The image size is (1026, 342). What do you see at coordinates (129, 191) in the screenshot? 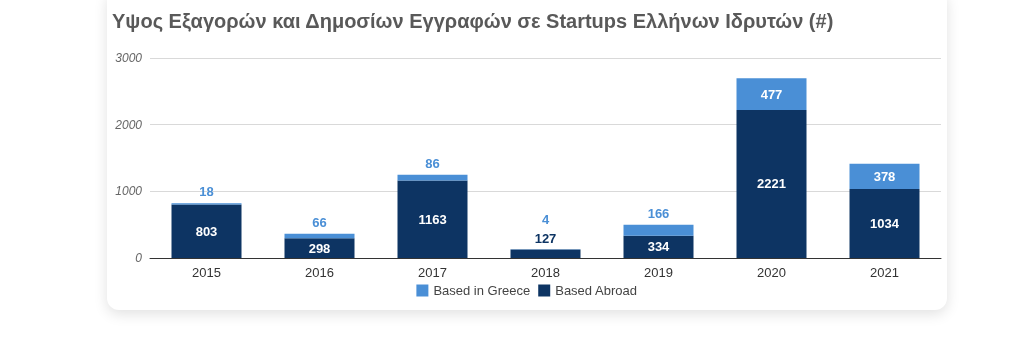
I see `y-tick-label: 1000` at bounding box center [129, 191].